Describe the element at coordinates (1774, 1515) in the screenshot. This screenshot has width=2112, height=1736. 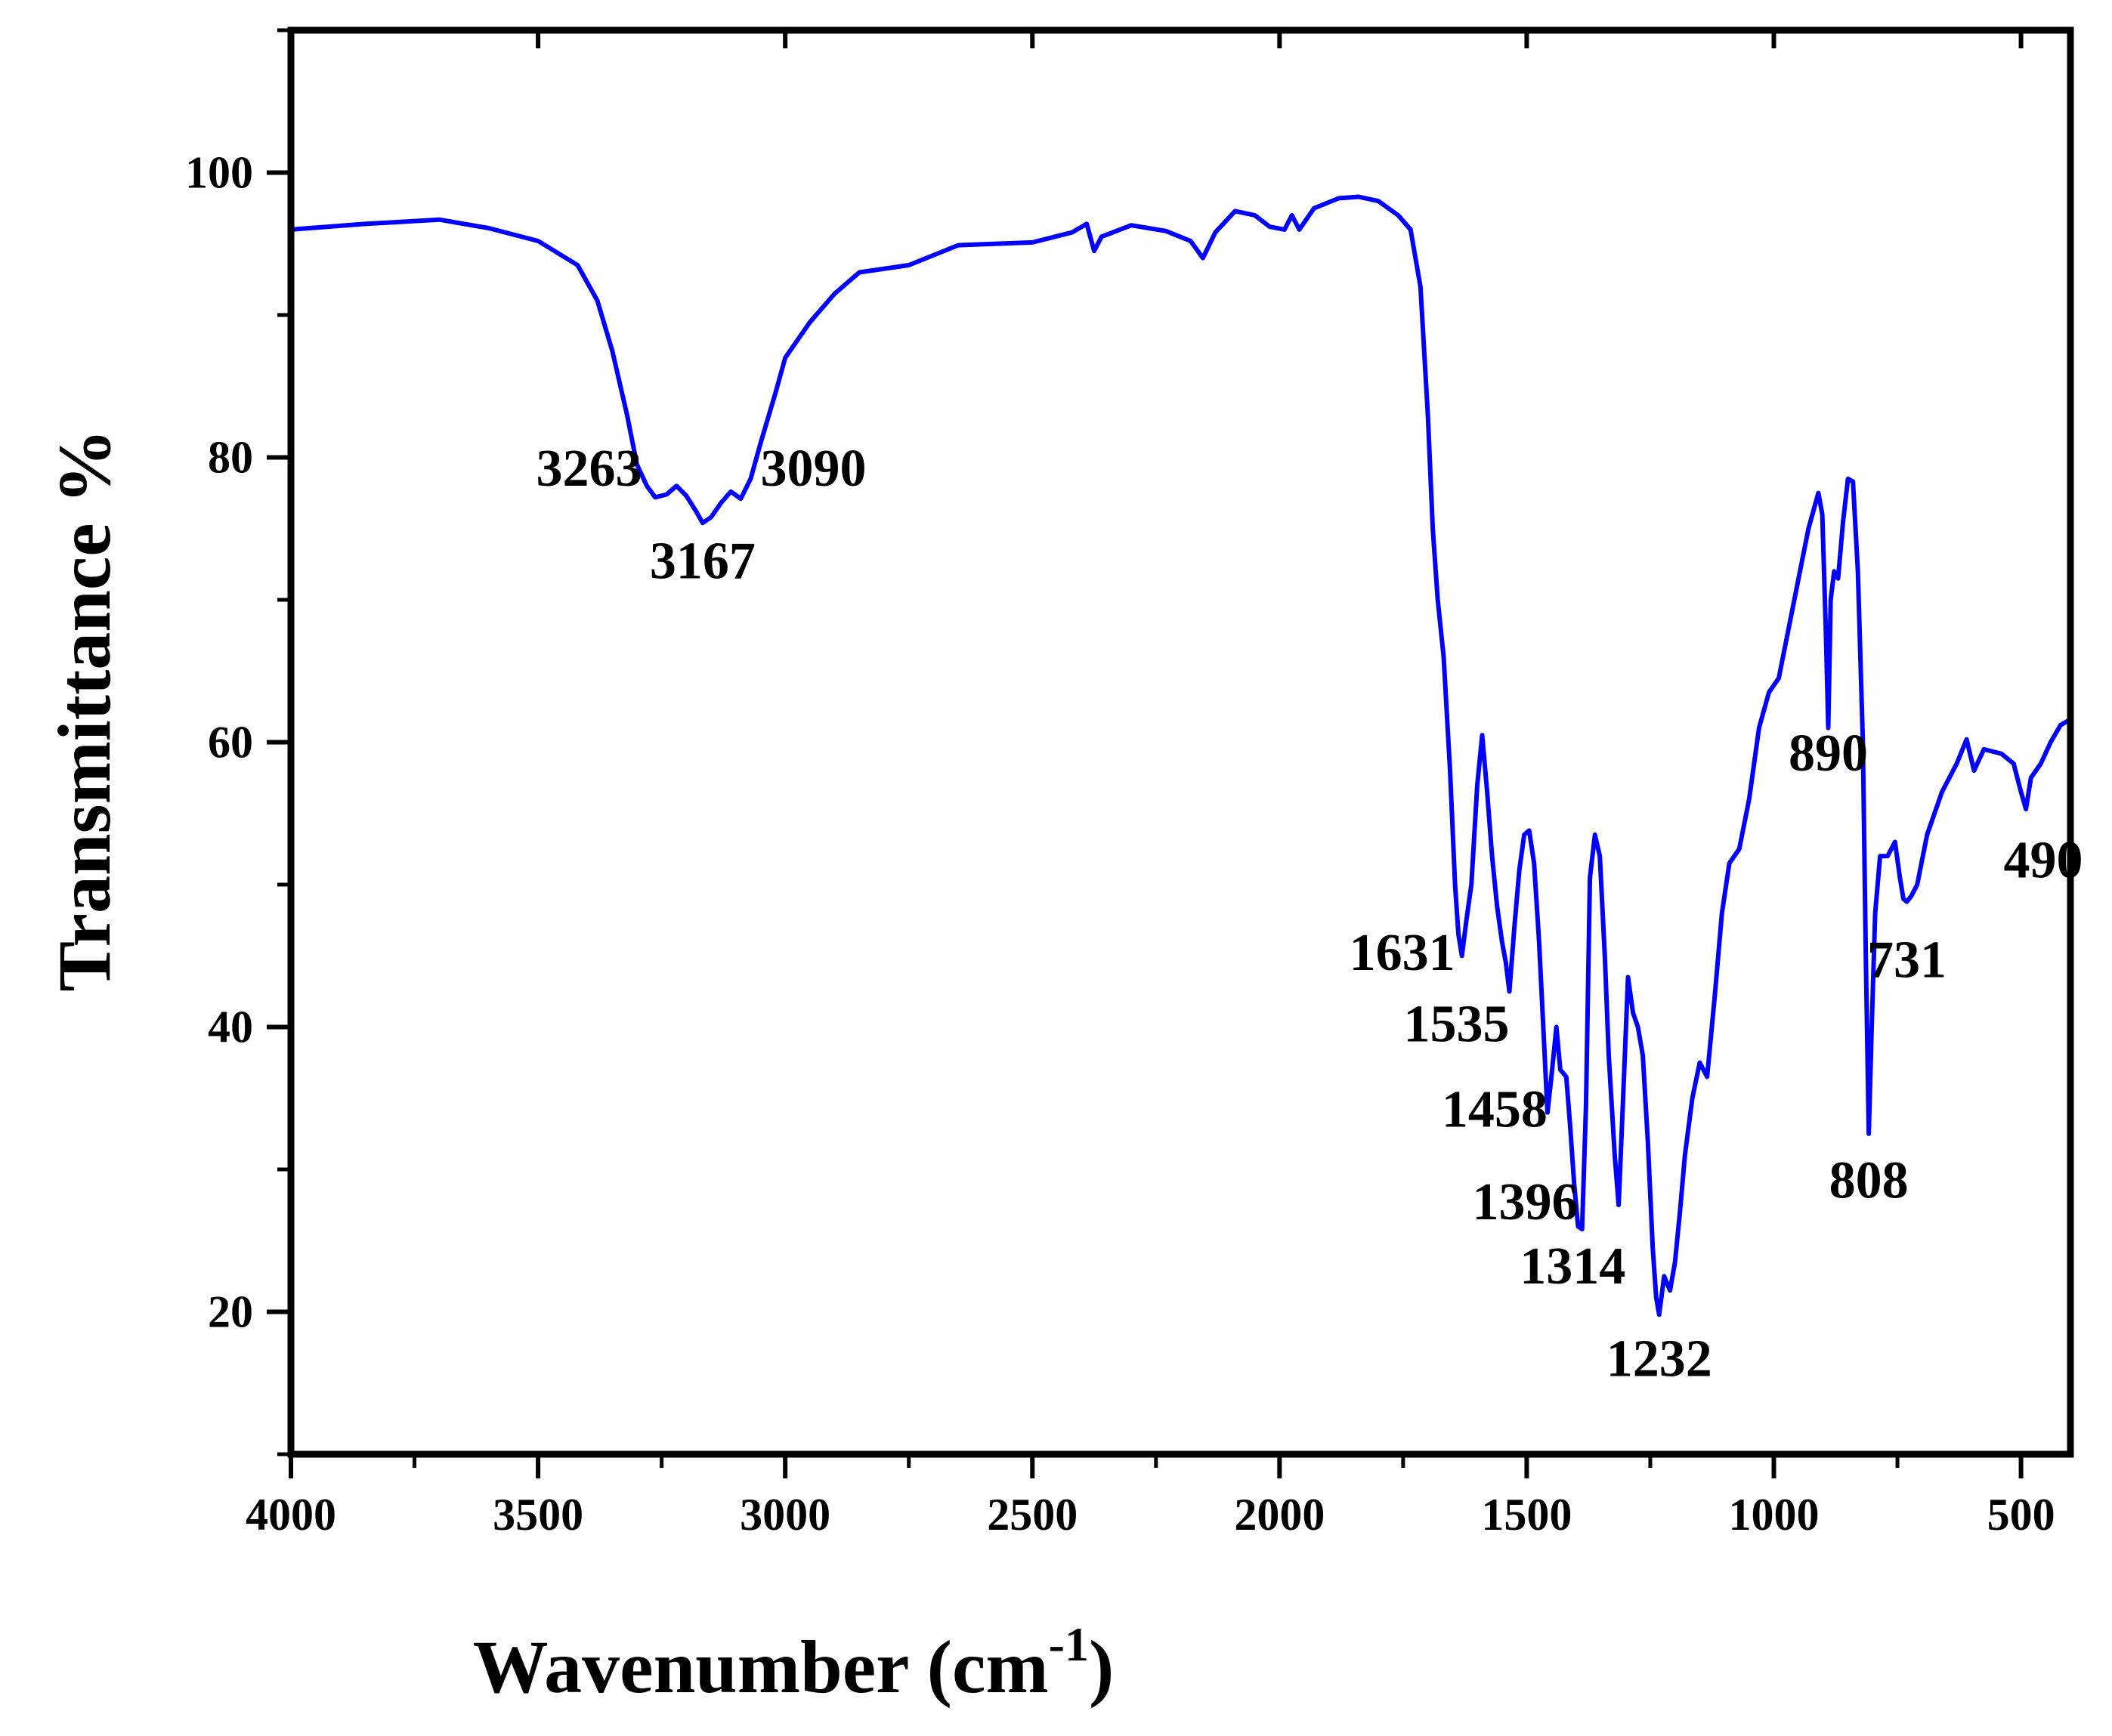
I see `x-tick-label: 1000` at that location.